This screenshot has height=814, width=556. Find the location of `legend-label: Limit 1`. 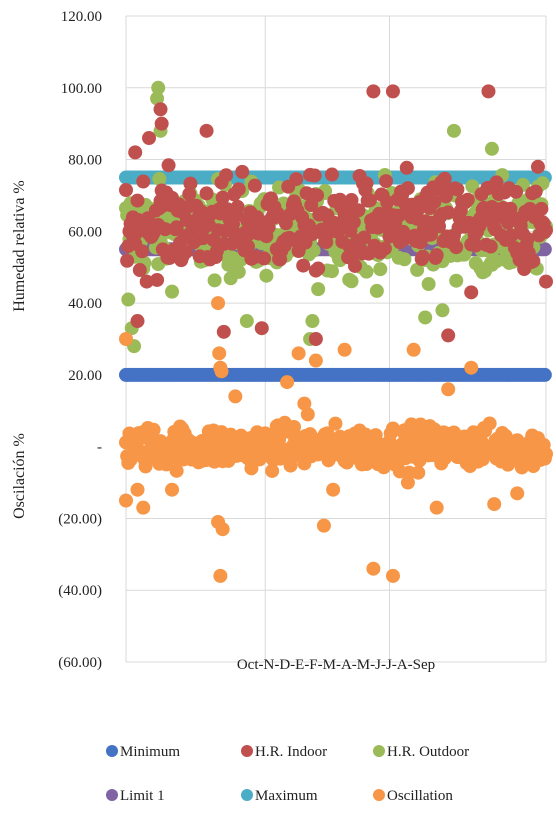

legend-label: Limit 1 is located at coordinates (142, 796).